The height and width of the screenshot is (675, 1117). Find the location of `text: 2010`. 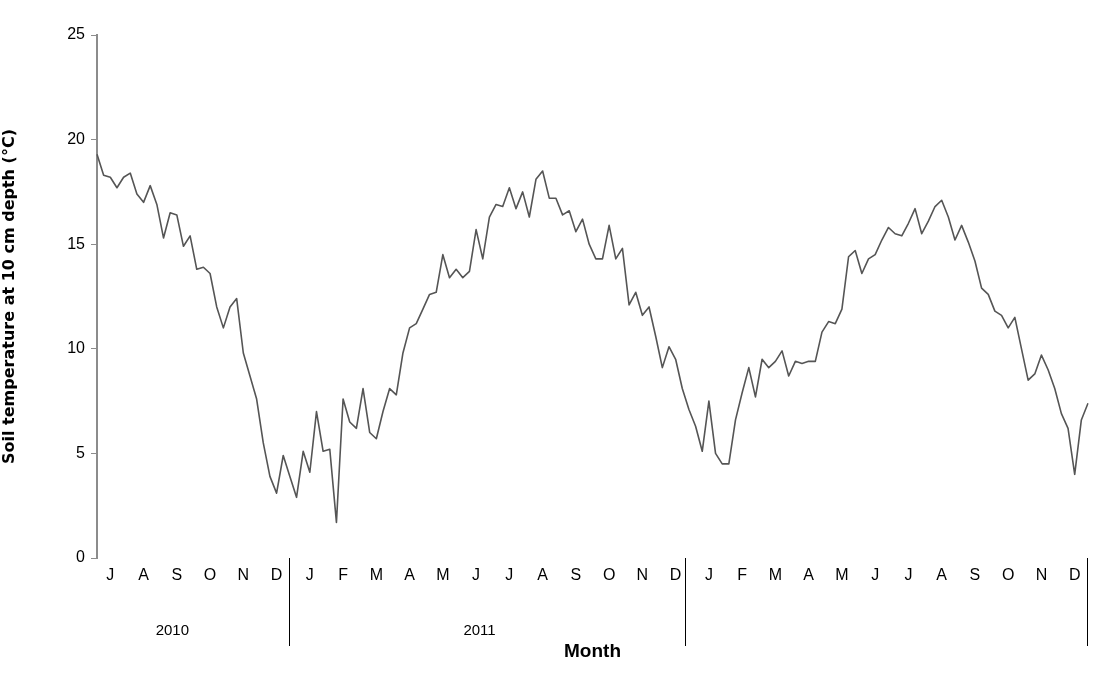

text: 2010 is located at coordinates (172, 630).